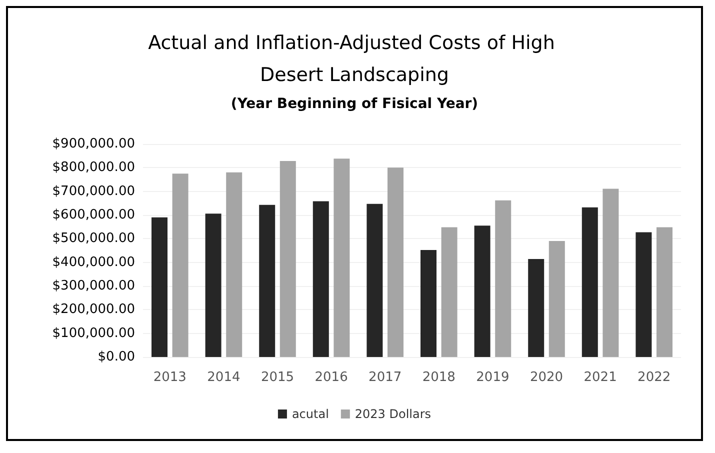 Image resolution: width=715 pixels, height=453 pixels. Describe the element at coordinates (393, 414) in the screenshot. I see `legend-label: 2023 Dollars` at that location.